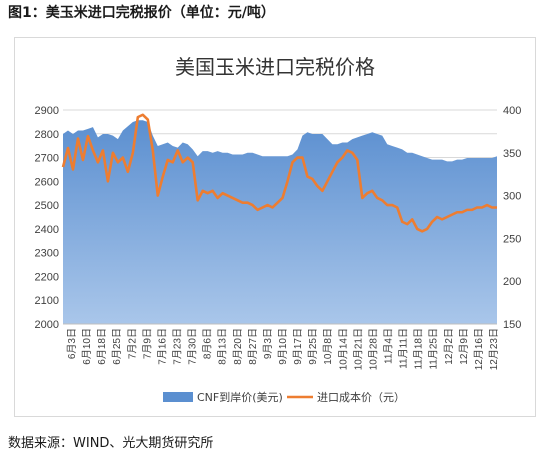 Image resolution: width=554 pixels, height=457 pixels. I want to click on x-tick-label: 9月3日, so click(268, 343).